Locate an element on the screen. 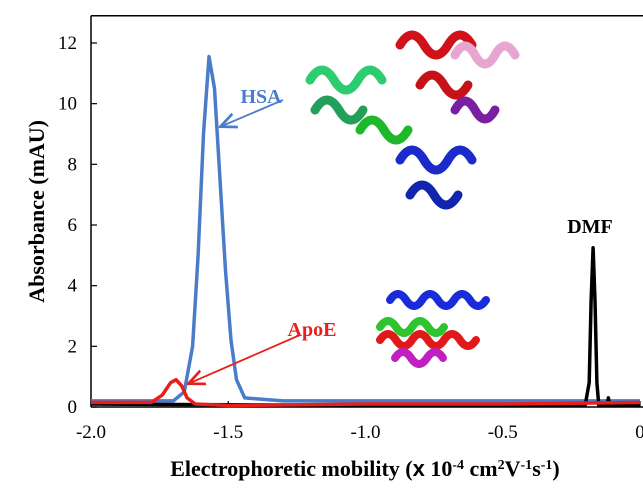  y-tick-label: 4 is located at coordinates (73, 286).